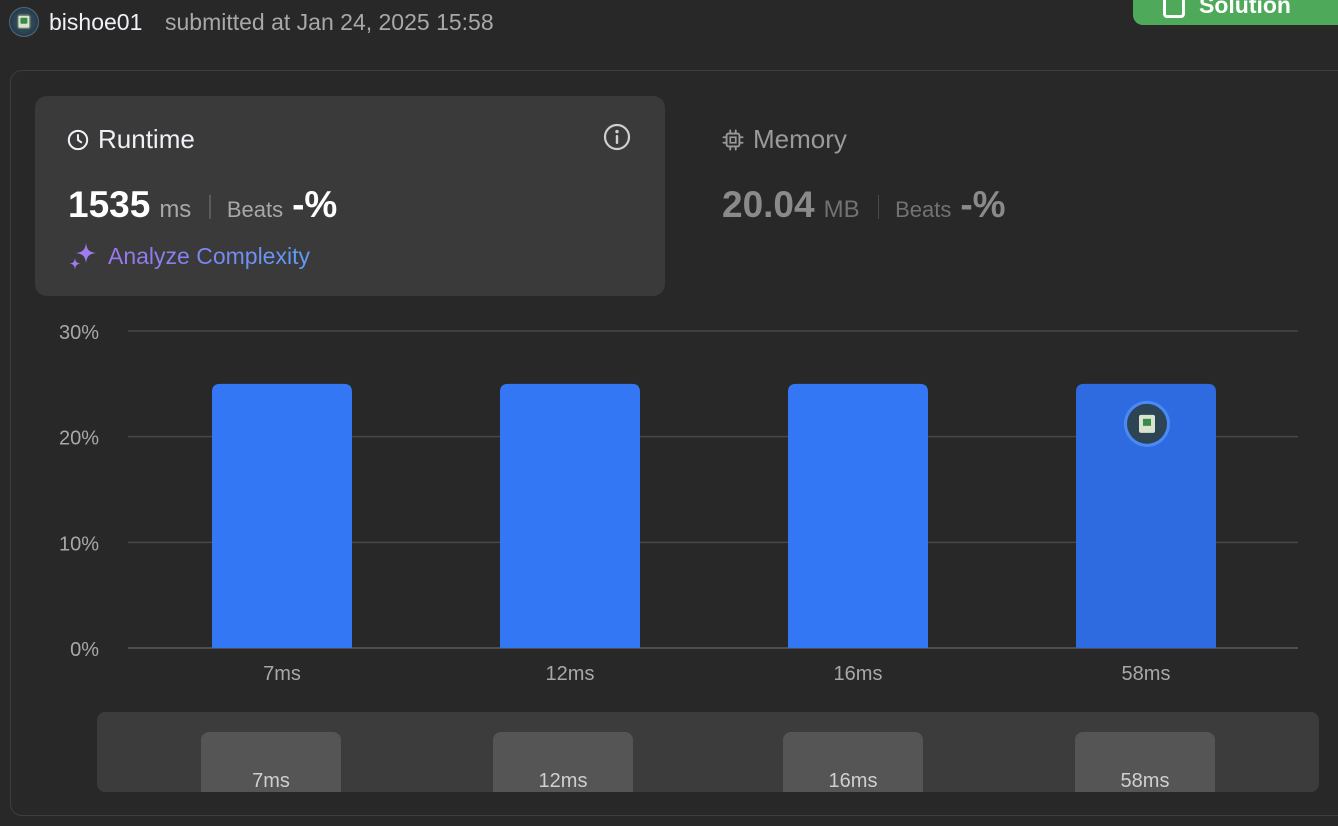  I want to click on memory-title: Memory, so click(784, 139).